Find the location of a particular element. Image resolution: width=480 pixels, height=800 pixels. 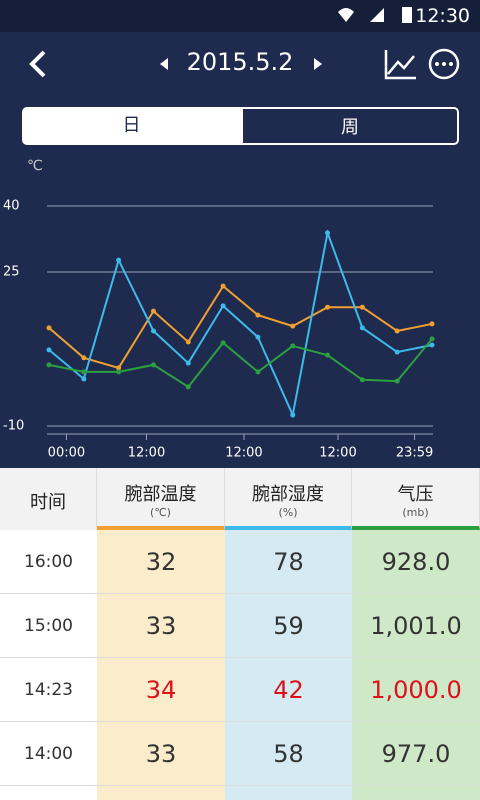

cell: 928.0 is located at coordinates (416, 562).